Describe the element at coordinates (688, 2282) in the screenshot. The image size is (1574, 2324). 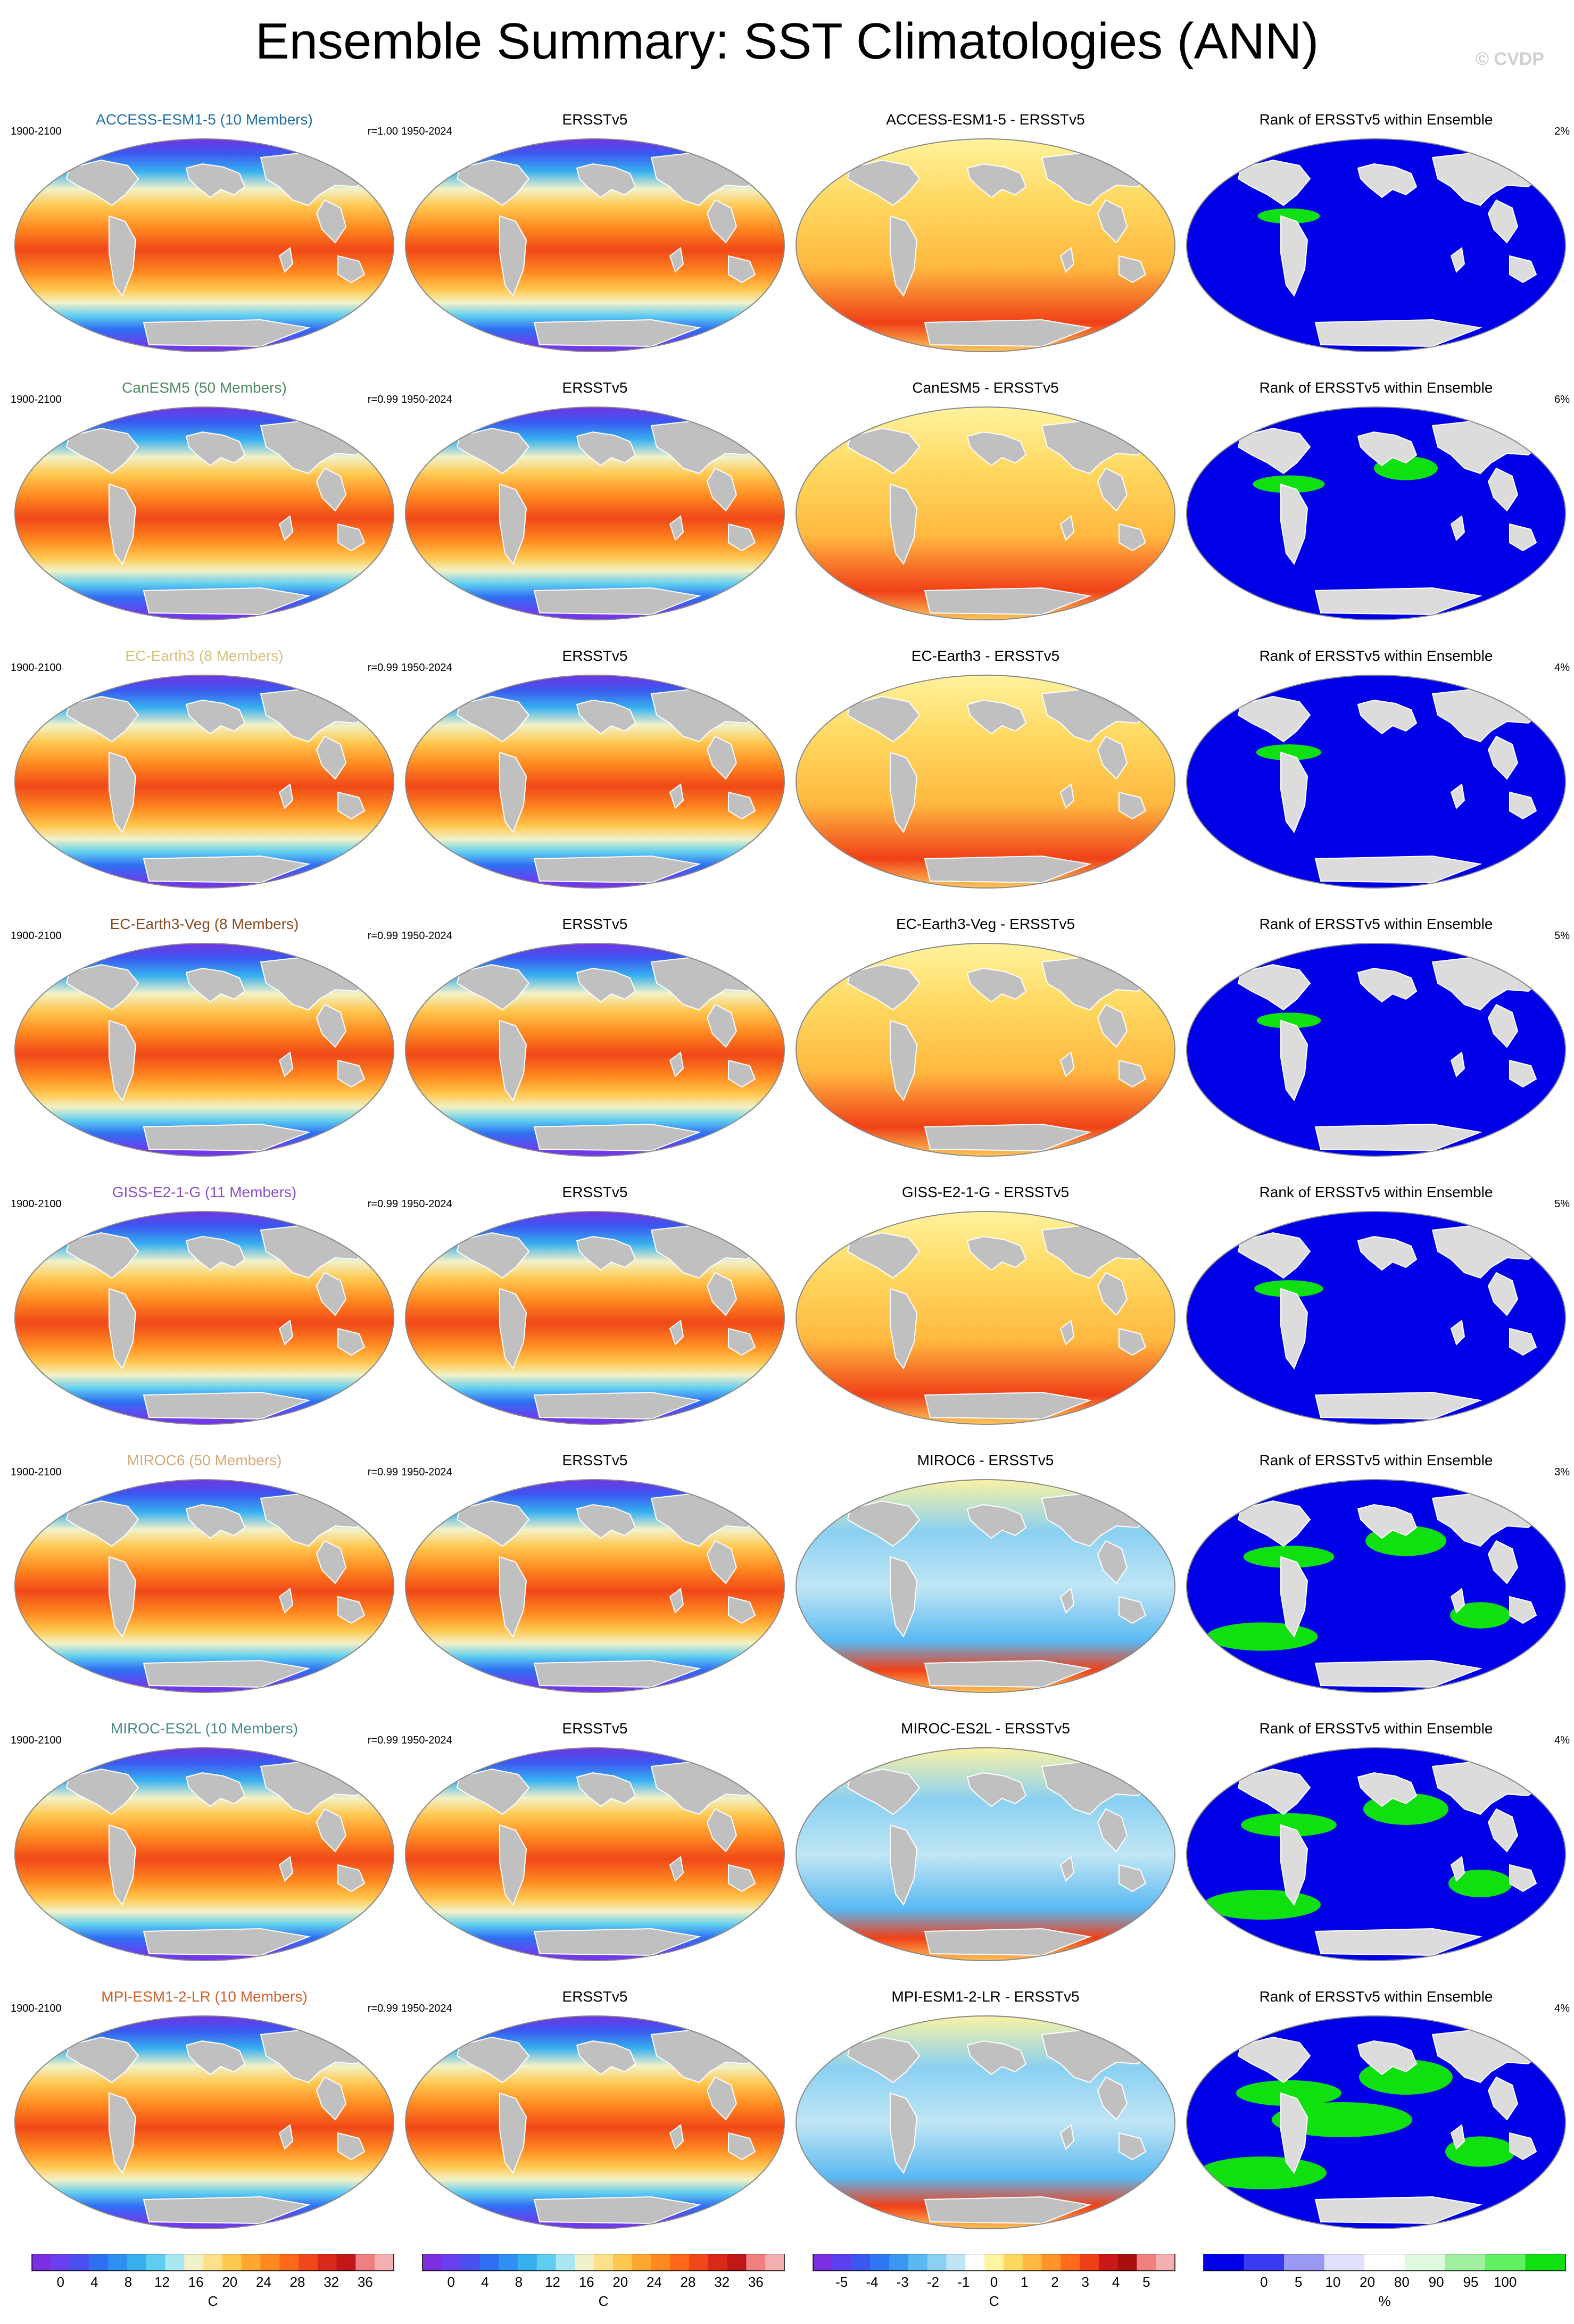
I see `colorbar-tick-label: 28` at that location.